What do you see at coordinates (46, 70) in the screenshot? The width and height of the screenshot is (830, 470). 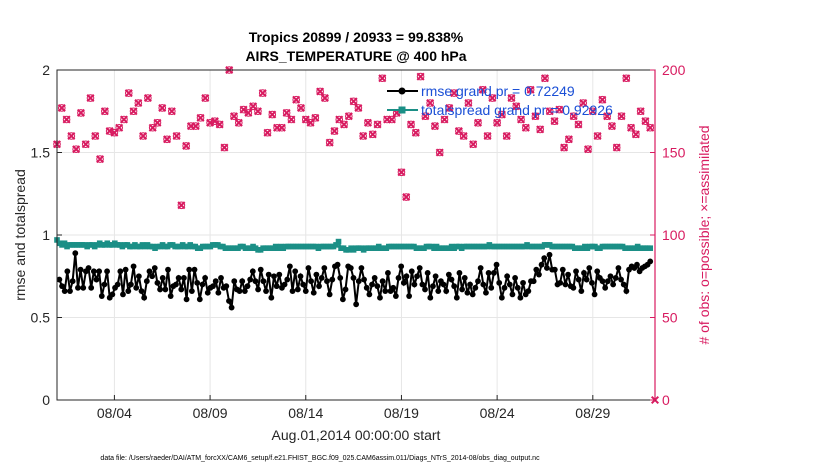 I see `y-tick-label-left: 2` at bounding box center [46, 70].